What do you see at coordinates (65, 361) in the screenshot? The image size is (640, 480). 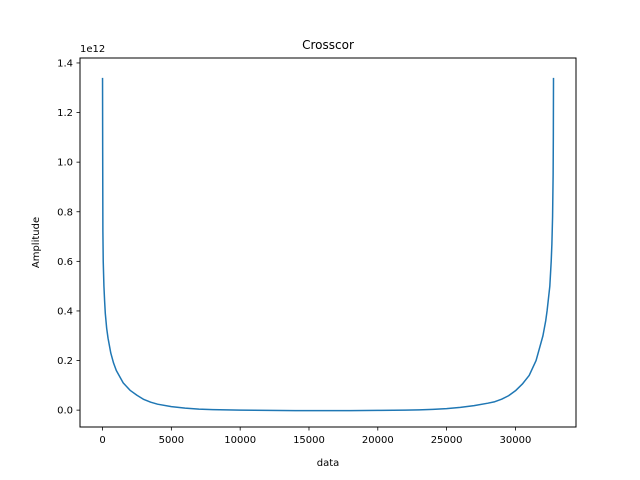 I see `y-tick-label: 0.2` at bounding box center [65, 361].